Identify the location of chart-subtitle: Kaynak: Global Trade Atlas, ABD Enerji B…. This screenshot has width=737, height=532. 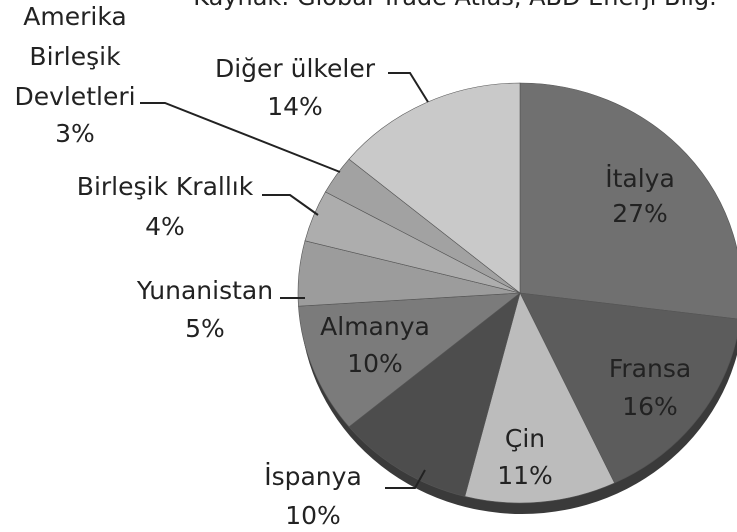
(454, 5).